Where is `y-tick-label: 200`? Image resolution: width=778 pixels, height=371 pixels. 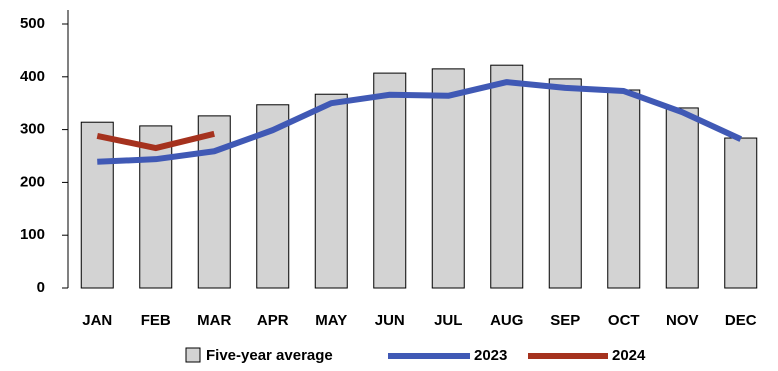 y-tick-label: 200 is located at coordinates (32, 181).